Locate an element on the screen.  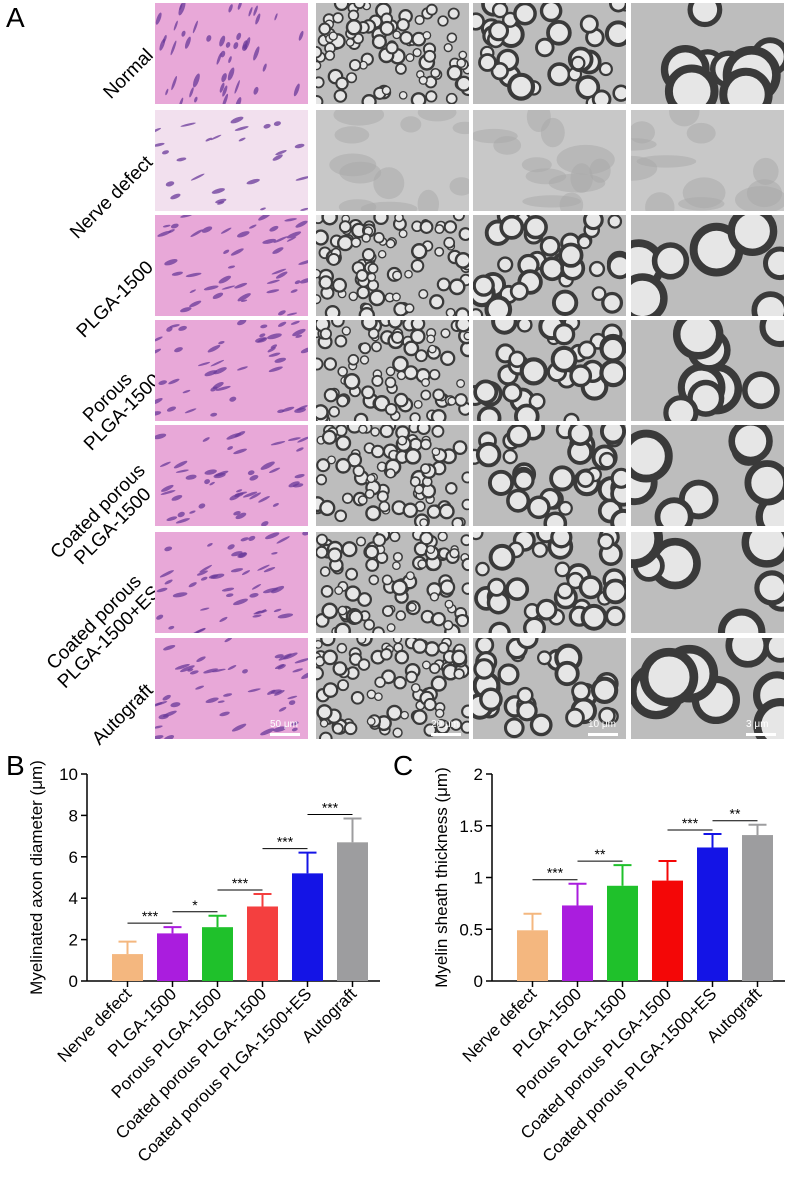
row-label-text: Coated porous PLGA-1500+ES is located at coordinates (102, 630).